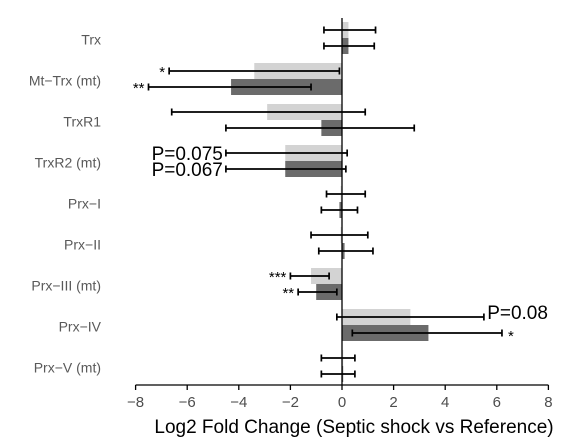 The height and width of the screenshot is (439, 571). I want to click on p-value-label: P=0.067, so click(187, 170).